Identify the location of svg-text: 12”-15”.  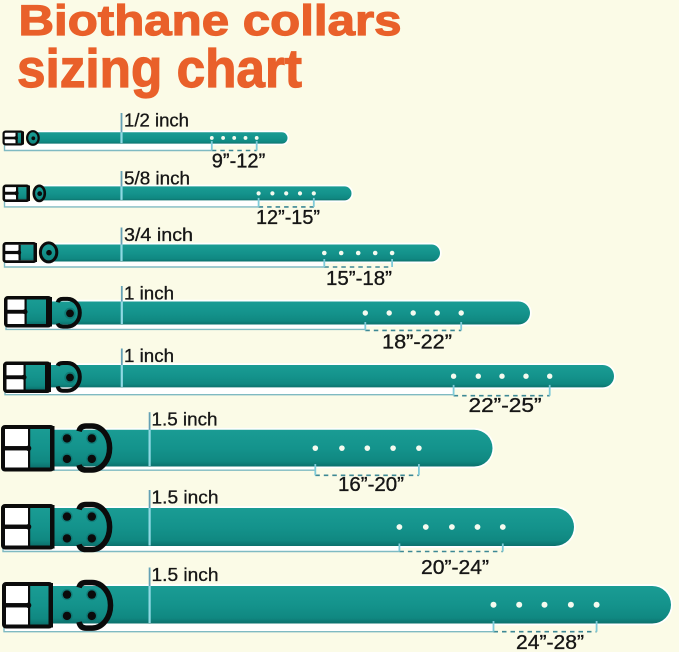
(288, 218).